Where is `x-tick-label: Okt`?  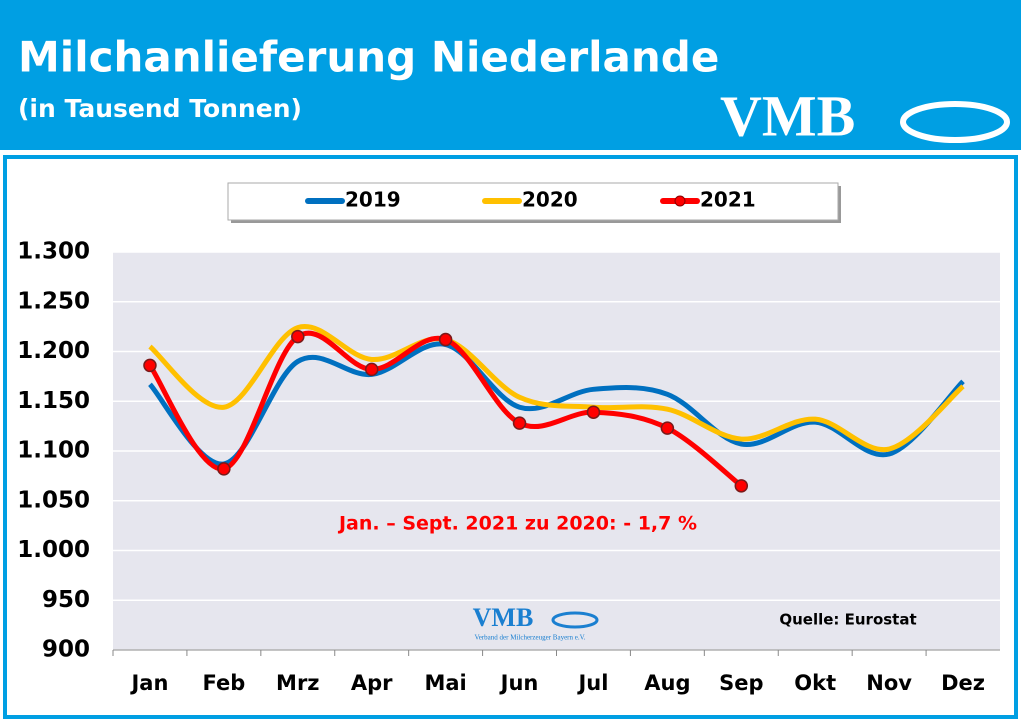 x-tick-label: Okt is located at coordinates (815, 683).